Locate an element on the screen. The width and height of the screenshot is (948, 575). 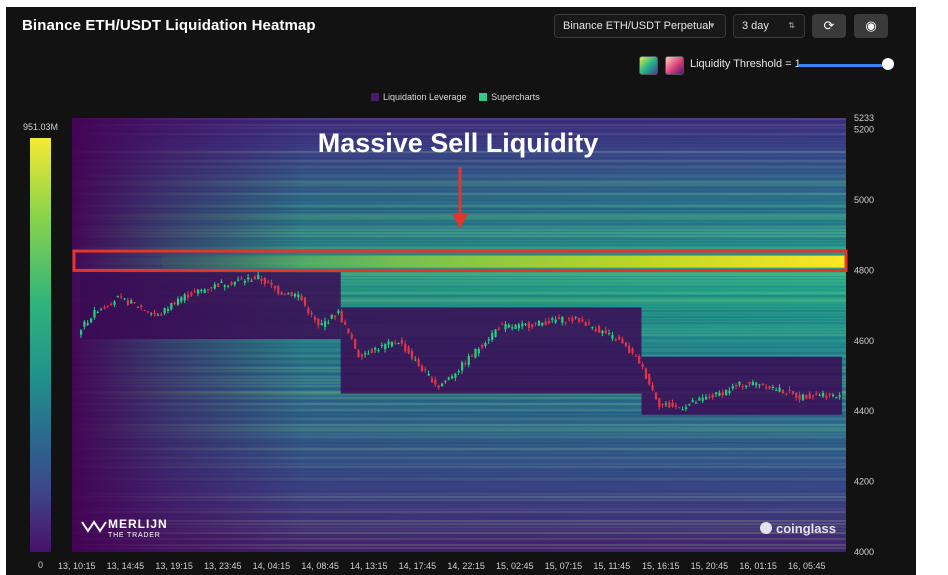
y-tick-label: 4000 is located at coordinates (864, 552).